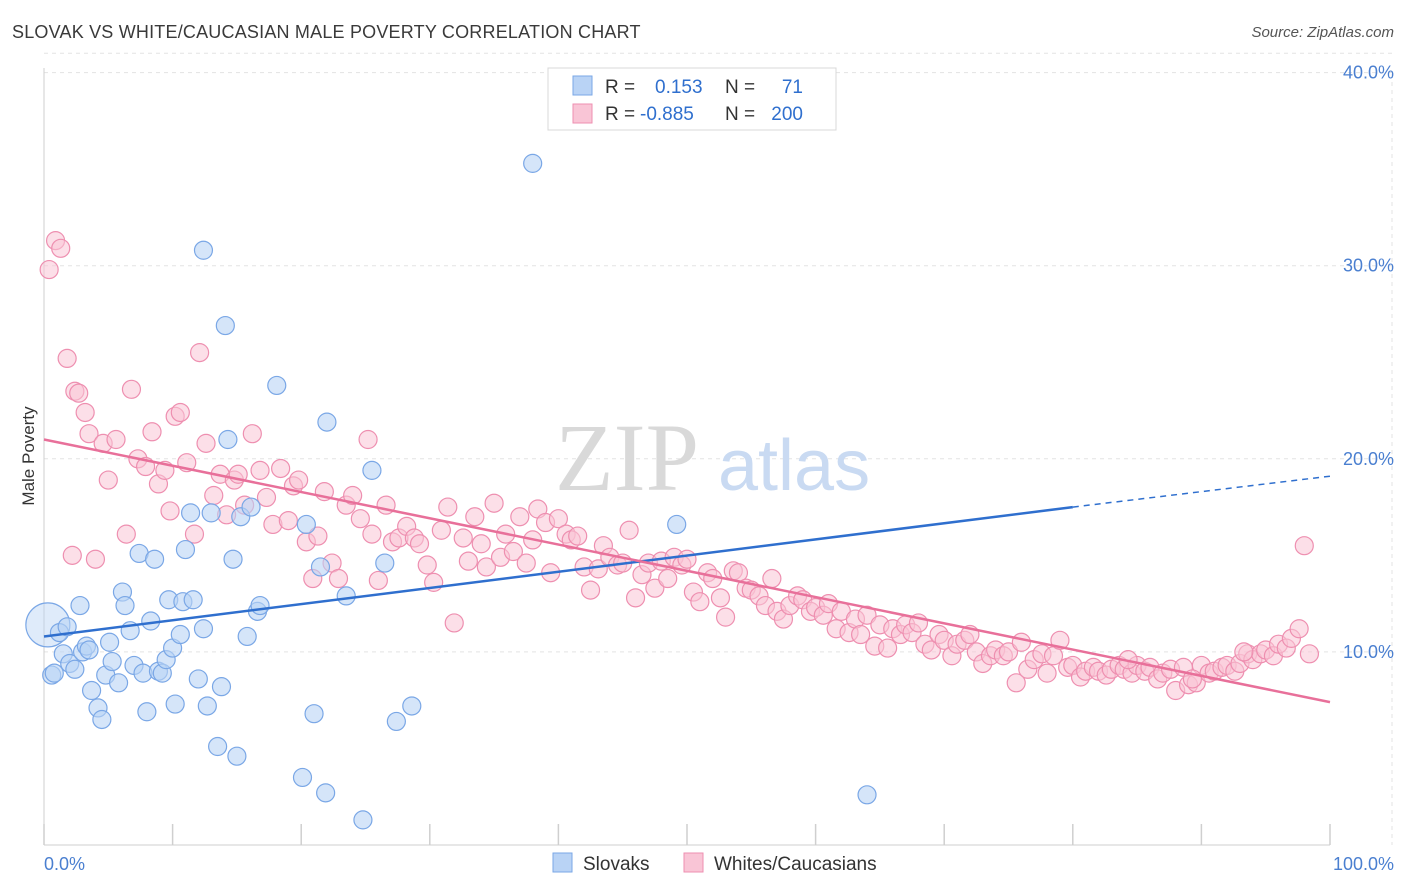 The image size is (1406, 892). I want to click on y-tick-label: 10.0%, so click(1368, 652).